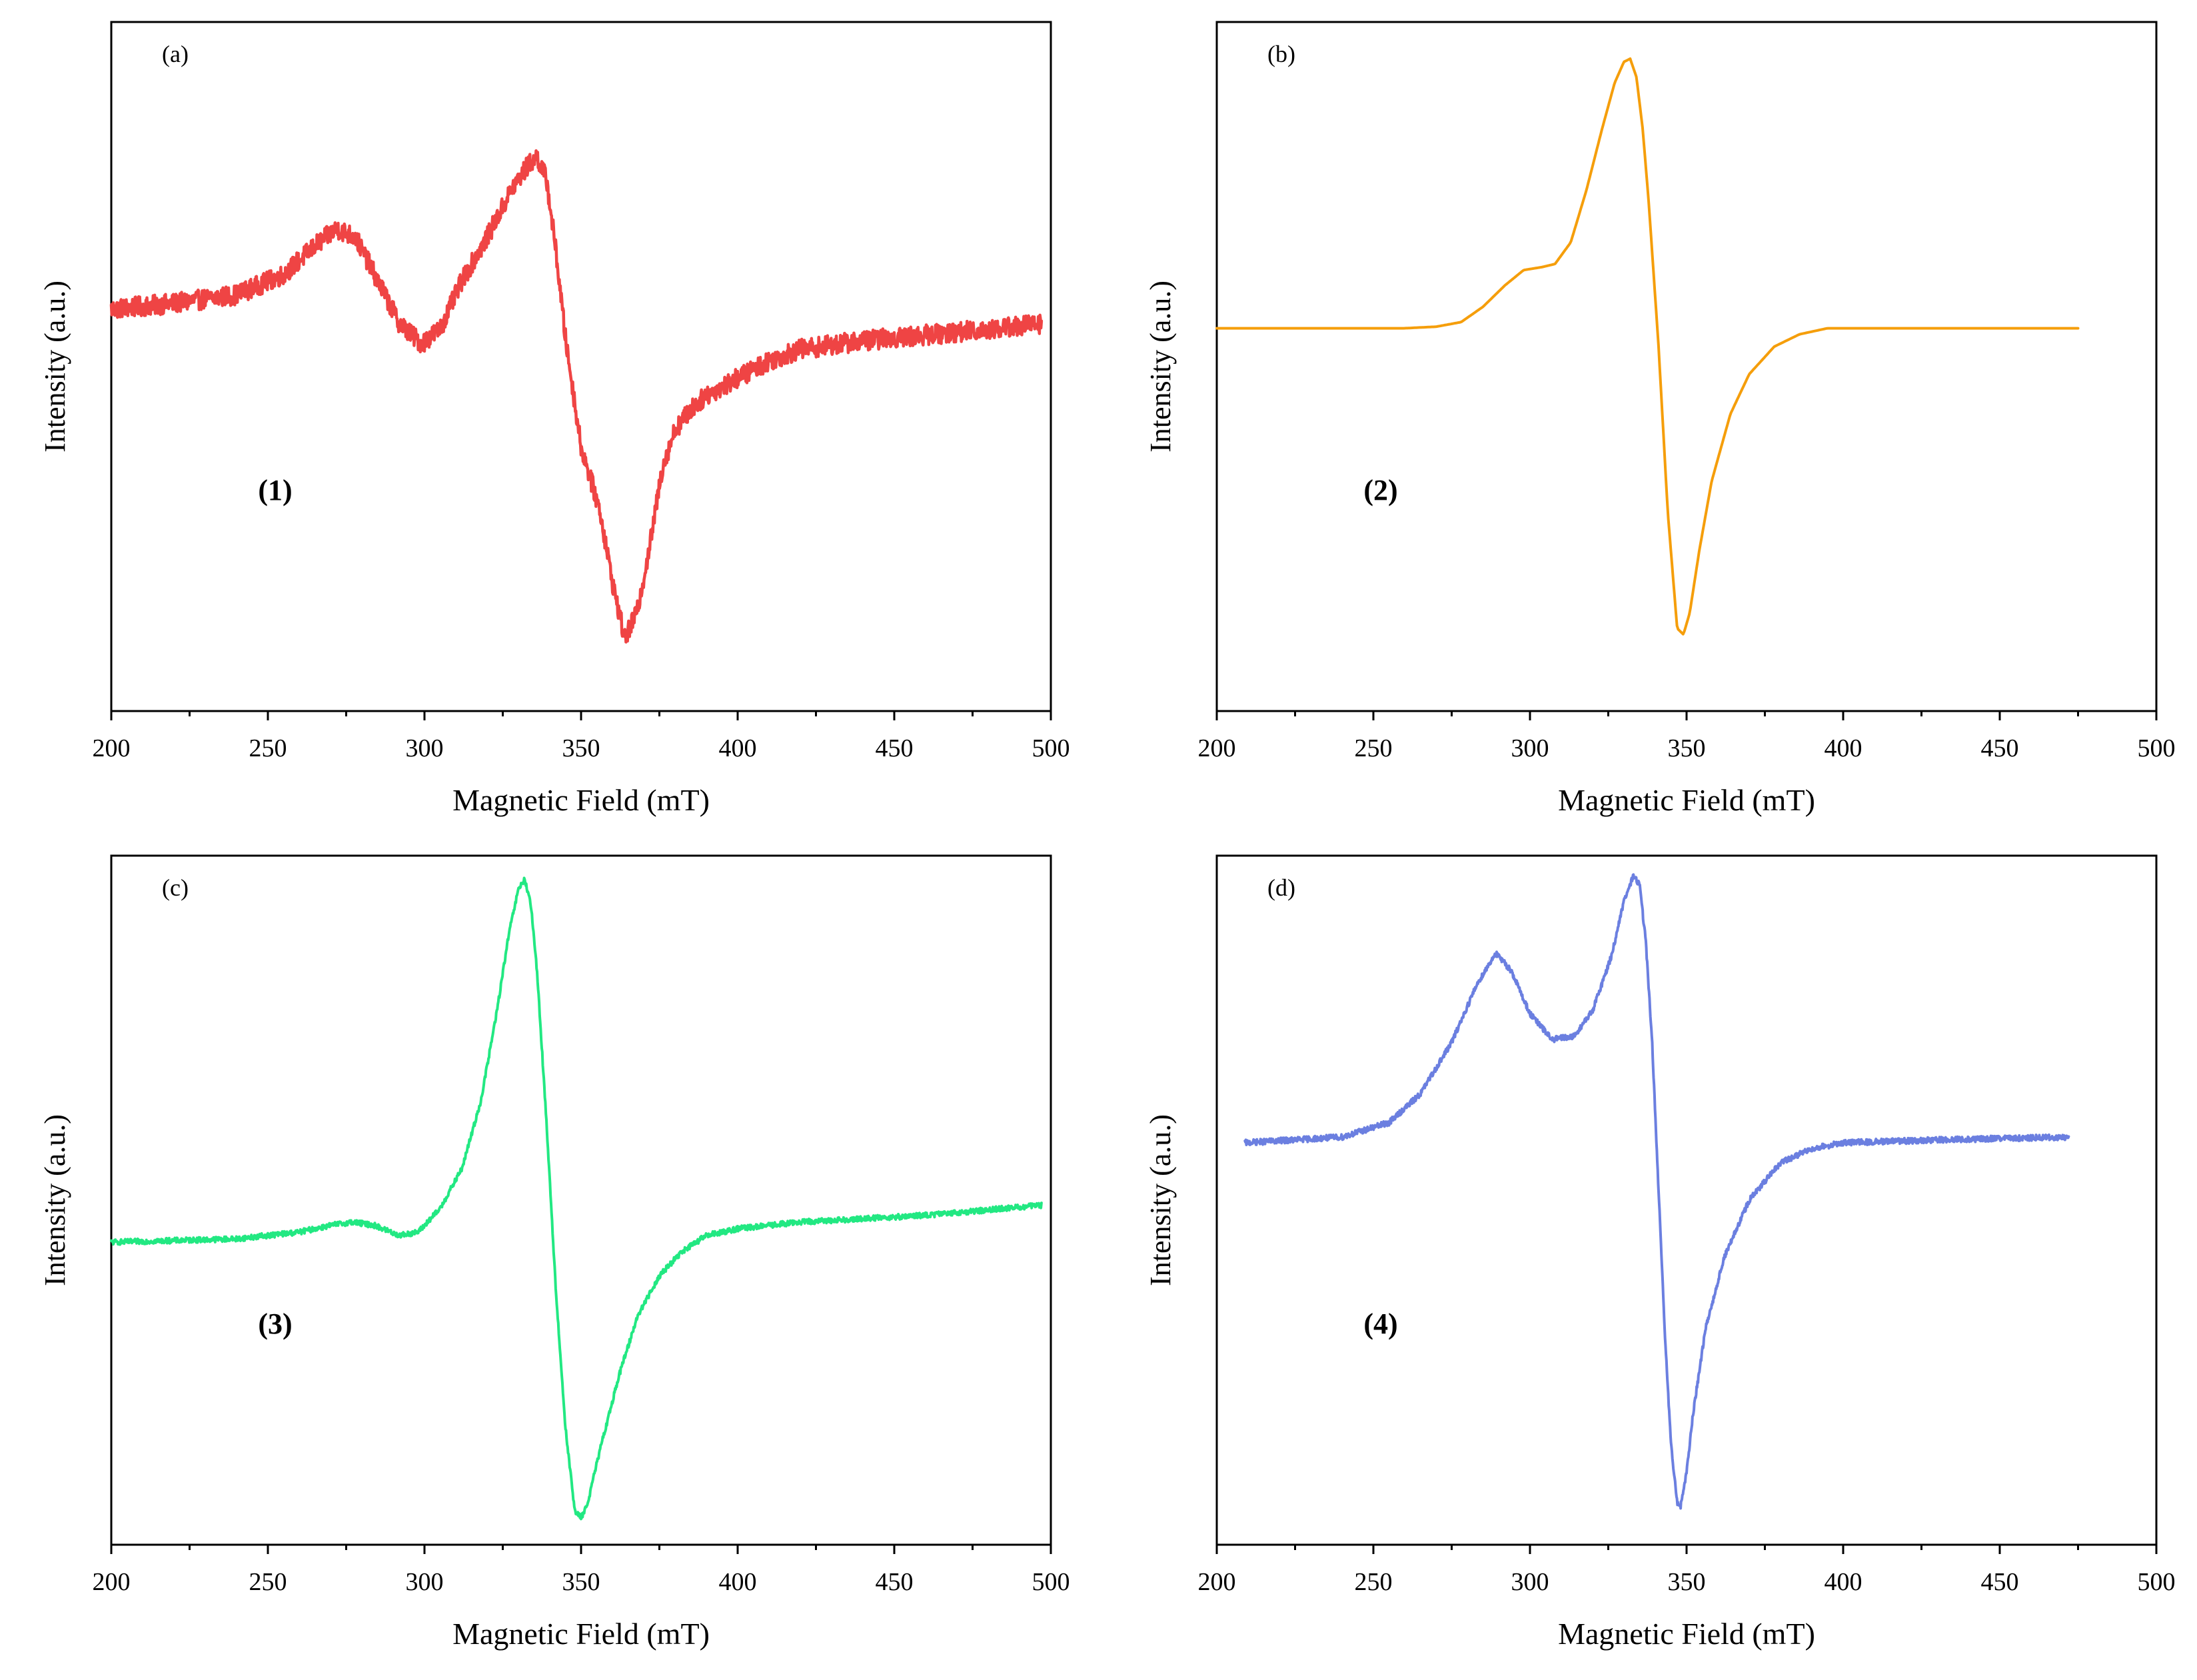 Image resolution: width=2197 pixels, height=1680 pixels. I want to click on series-label: (4), so click(1380, 1323).